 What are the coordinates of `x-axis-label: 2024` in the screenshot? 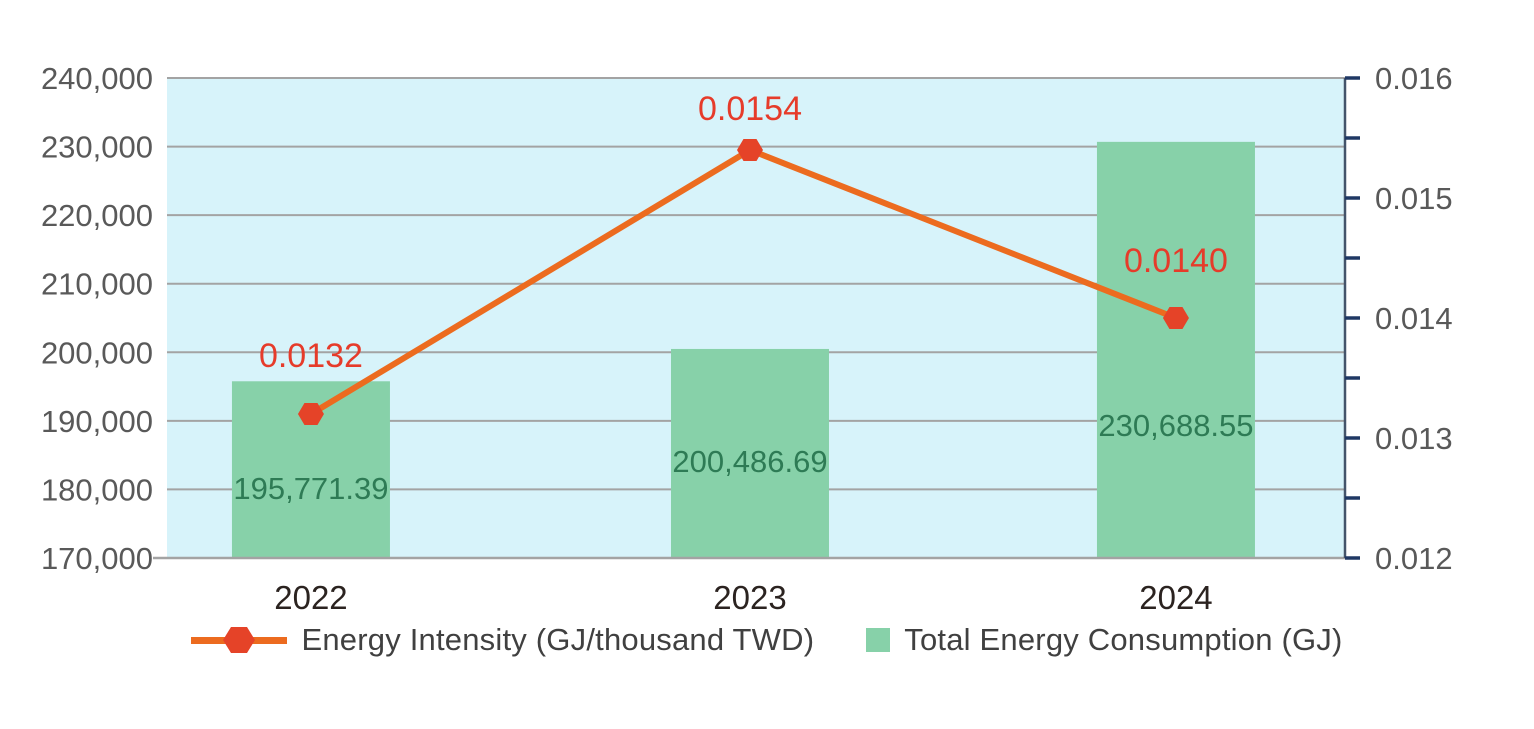 It's located at (1175, 597).